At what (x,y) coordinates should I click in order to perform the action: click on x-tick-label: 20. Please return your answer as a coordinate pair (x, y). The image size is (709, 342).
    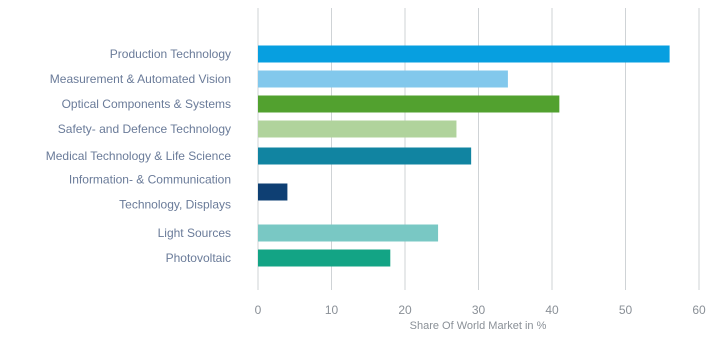
    Looking at the image, I should click on (405, 310).